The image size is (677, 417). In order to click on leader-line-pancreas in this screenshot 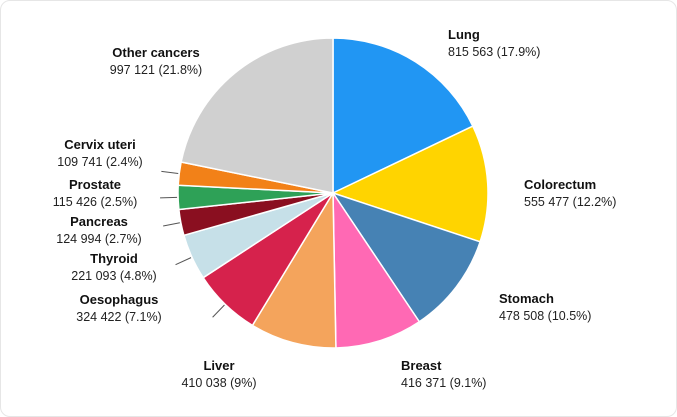, I will do `click(171, 224)`.